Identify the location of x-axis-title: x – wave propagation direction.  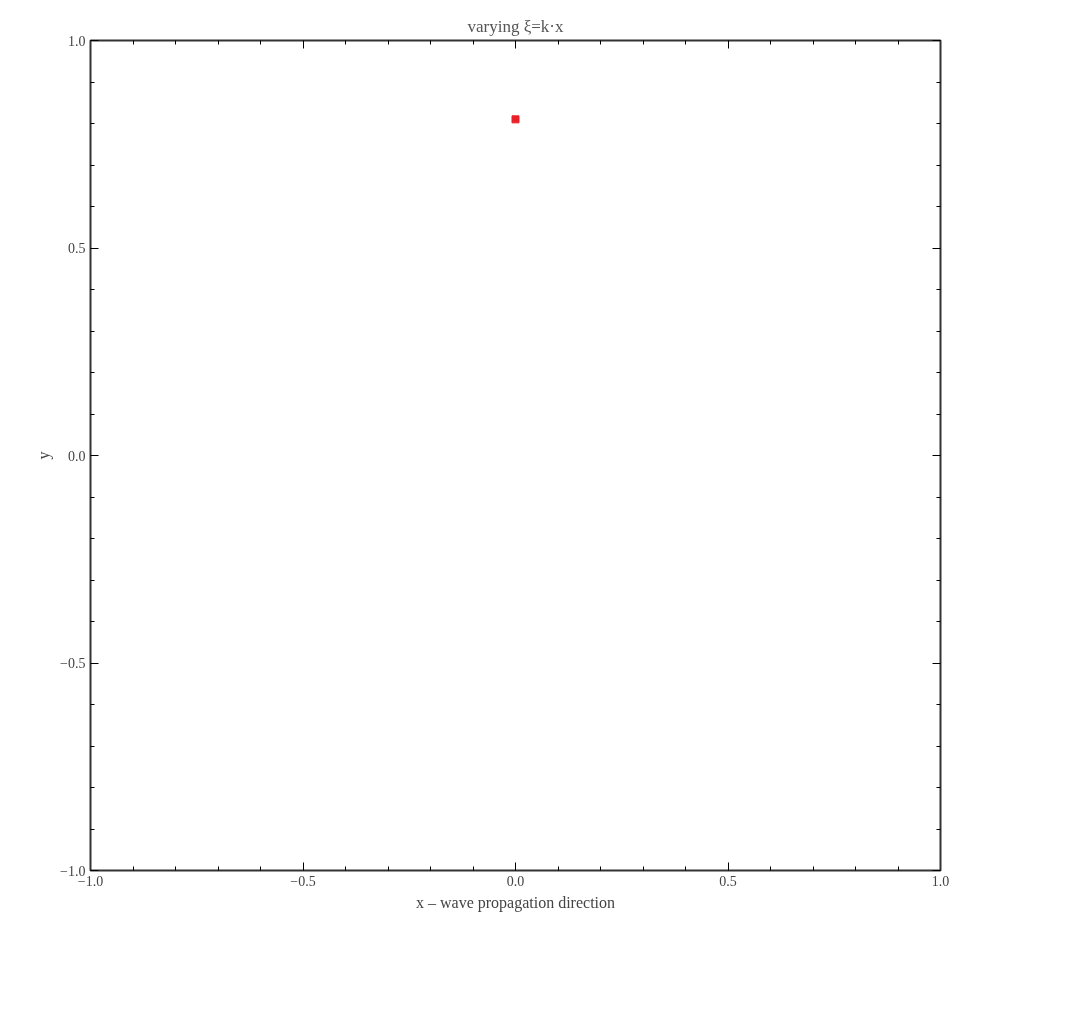
(515, 902).